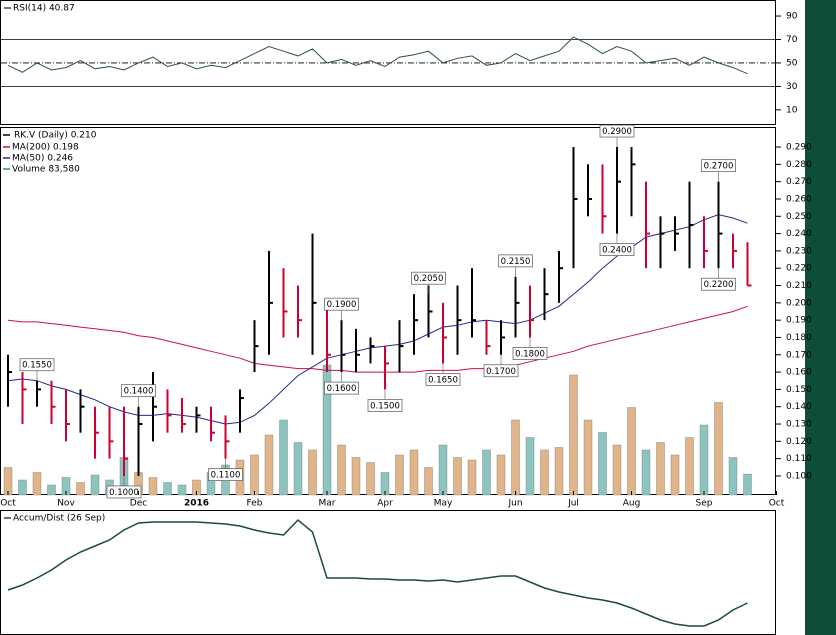  I want to click on annotation-label: 0.1900, so click(342, 305).